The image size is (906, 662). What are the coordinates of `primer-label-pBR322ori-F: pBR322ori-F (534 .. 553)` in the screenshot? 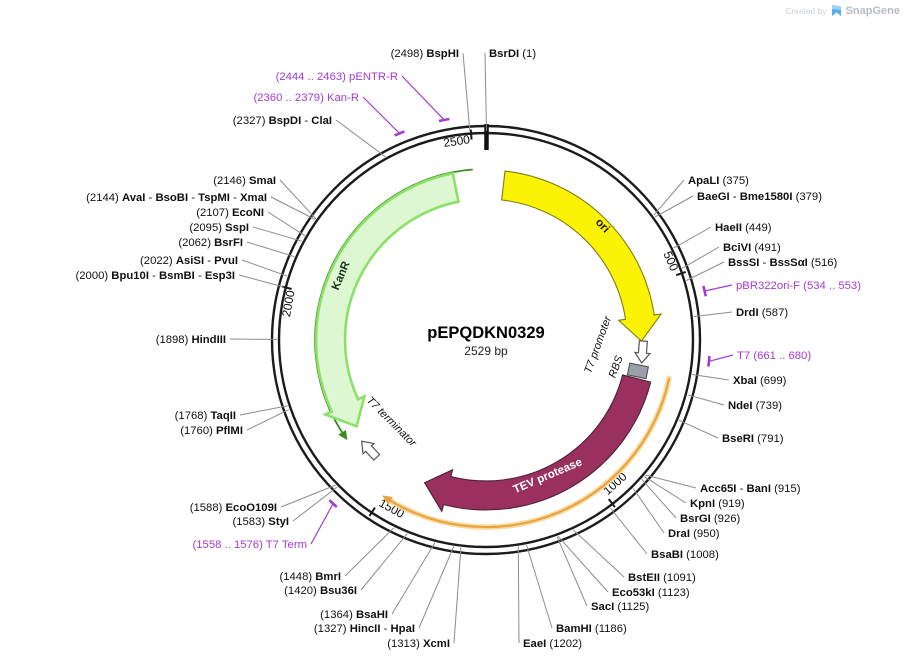 It's located at (798, 286).